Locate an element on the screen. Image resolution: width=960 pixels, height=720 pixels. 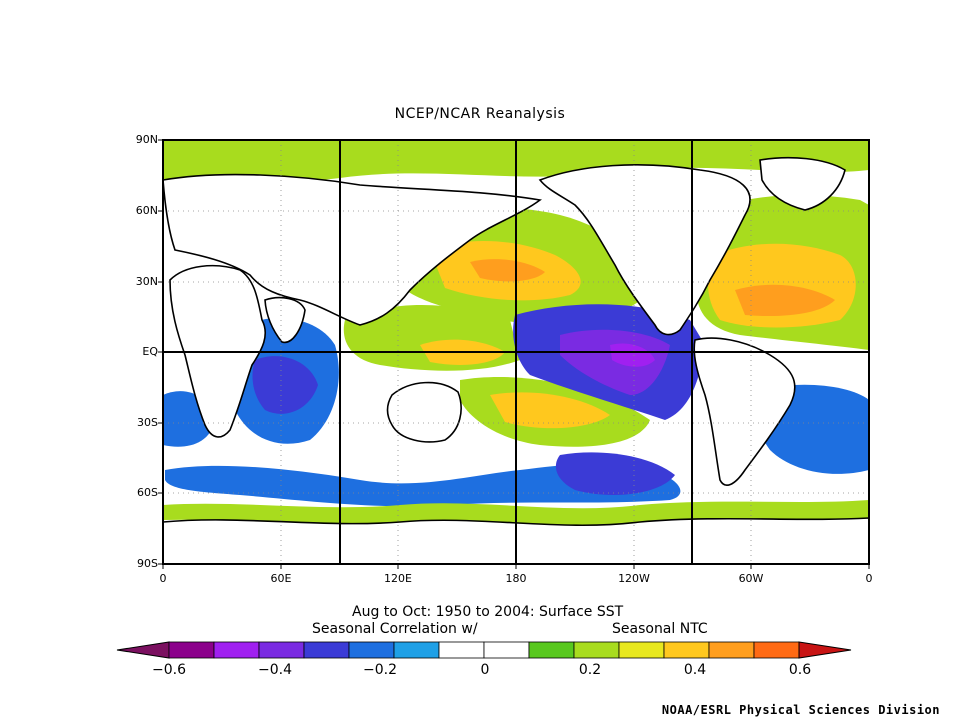
eurasia-landmass is located at coordinates (352, 249).